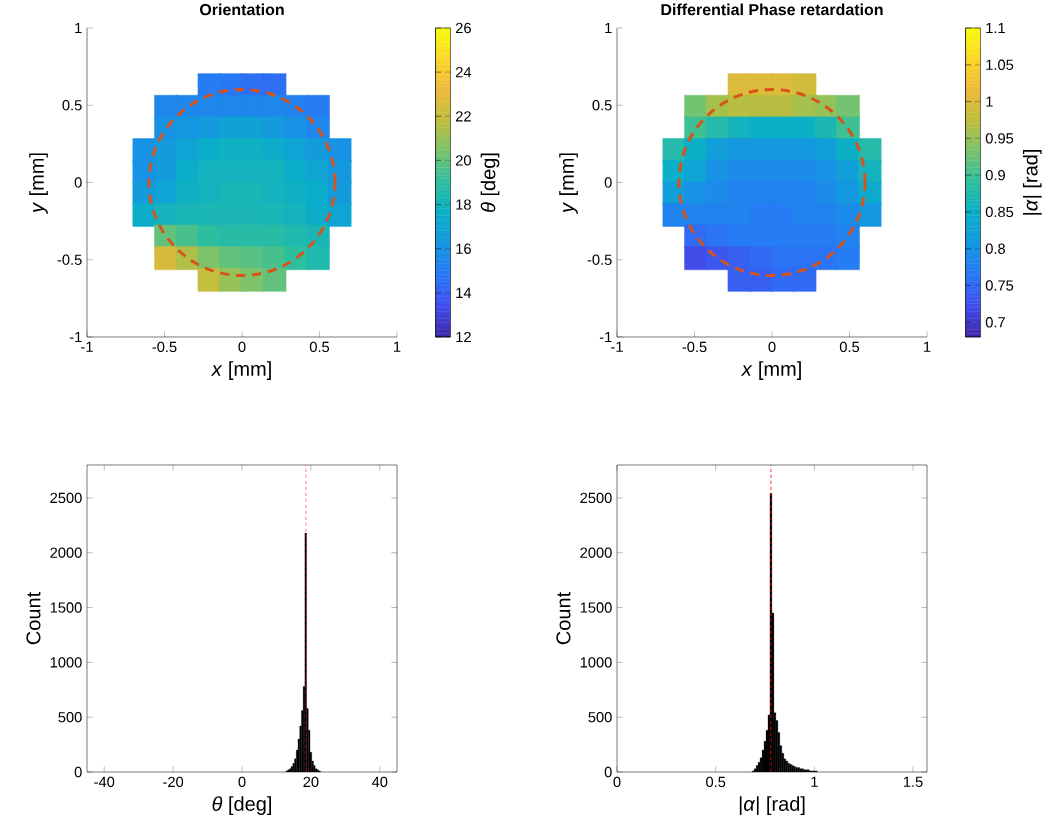 The width and height of the screenshot is (1048, 838). Describe the element at coordinates (995, 322) in the screenshot. I see `color-bar-label: 0.7` at that location.